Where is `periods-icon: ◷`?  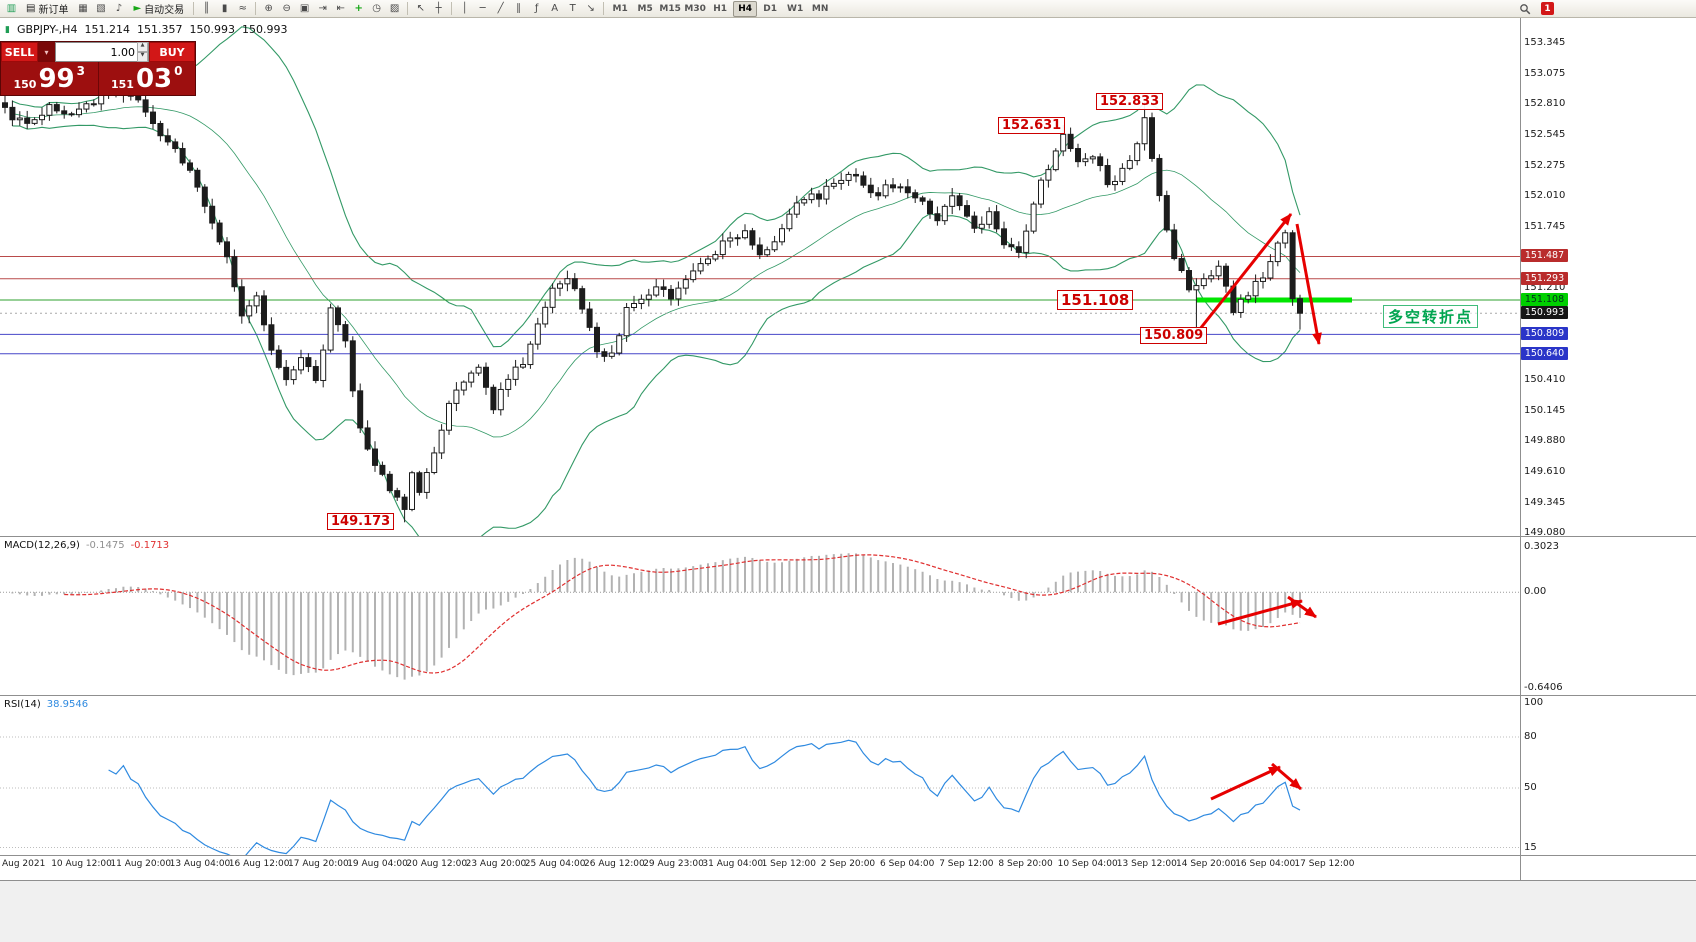
periods-icon: ◷ is located at coordinates (377, 8).